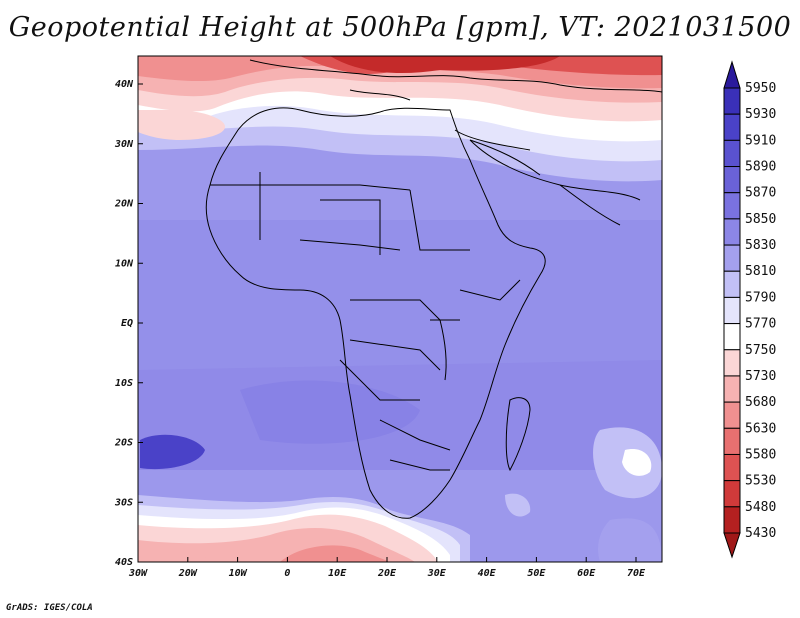 This screenshot has height=618, width=800. What do you see at coordinates (760, 193) in the screenshot?
I see `colorbar-label: 5870` at bounding box center [760, 193].